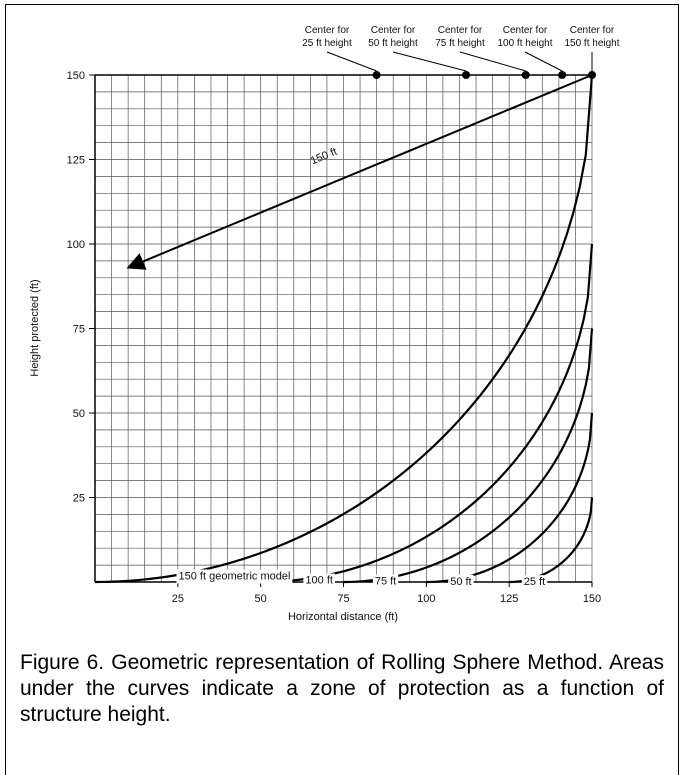 Image resolution: width=684 pixels, height=775 pixels. What do you see at coordinates (468, 456) in the screenshot?
I see `curve-75ft` at bounding box center [468, 456].